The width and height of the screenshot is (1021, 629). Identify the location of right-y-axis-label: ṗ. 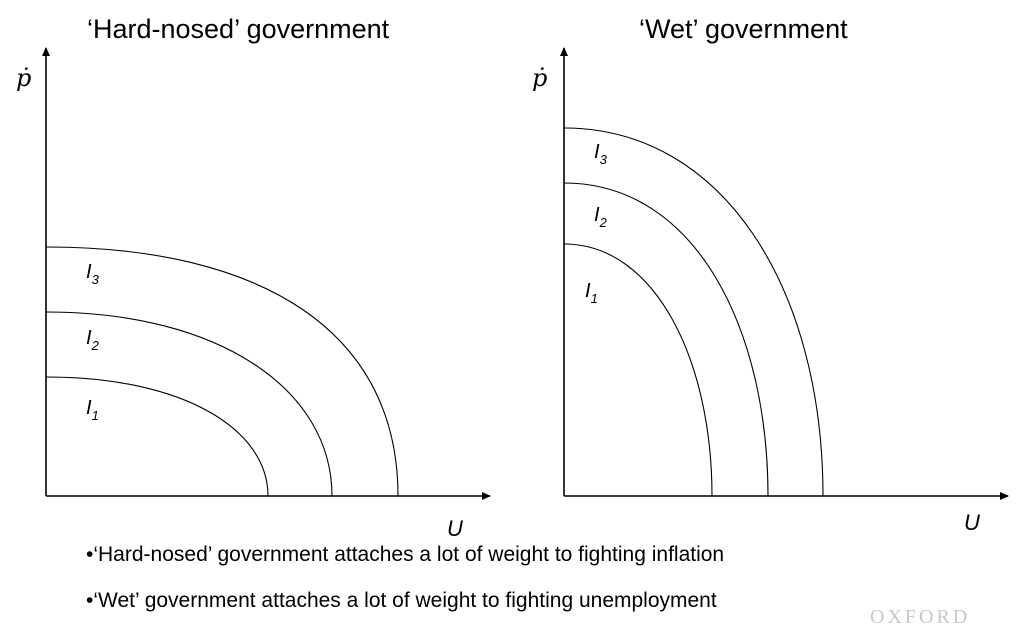
(539, 78).